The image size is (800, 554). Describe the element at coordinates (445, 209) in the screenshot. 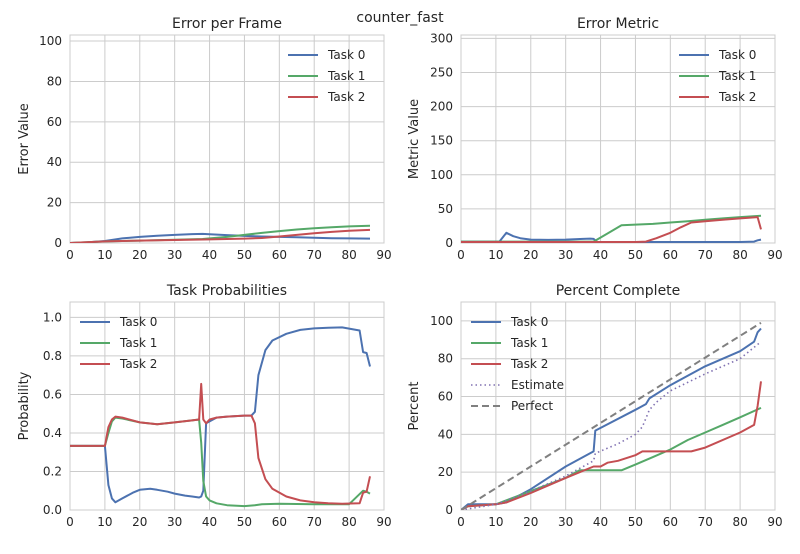

I see `y-tick-label: 50` at that location.